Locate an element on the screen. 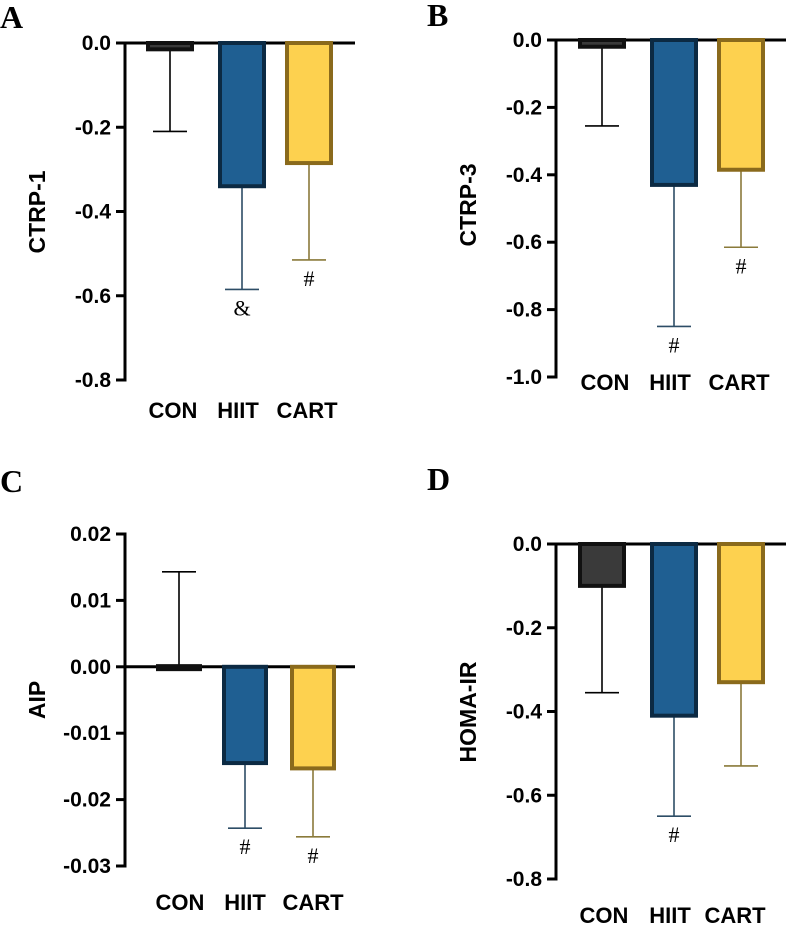  panel-letter: A is located at coordinates (11, 17).